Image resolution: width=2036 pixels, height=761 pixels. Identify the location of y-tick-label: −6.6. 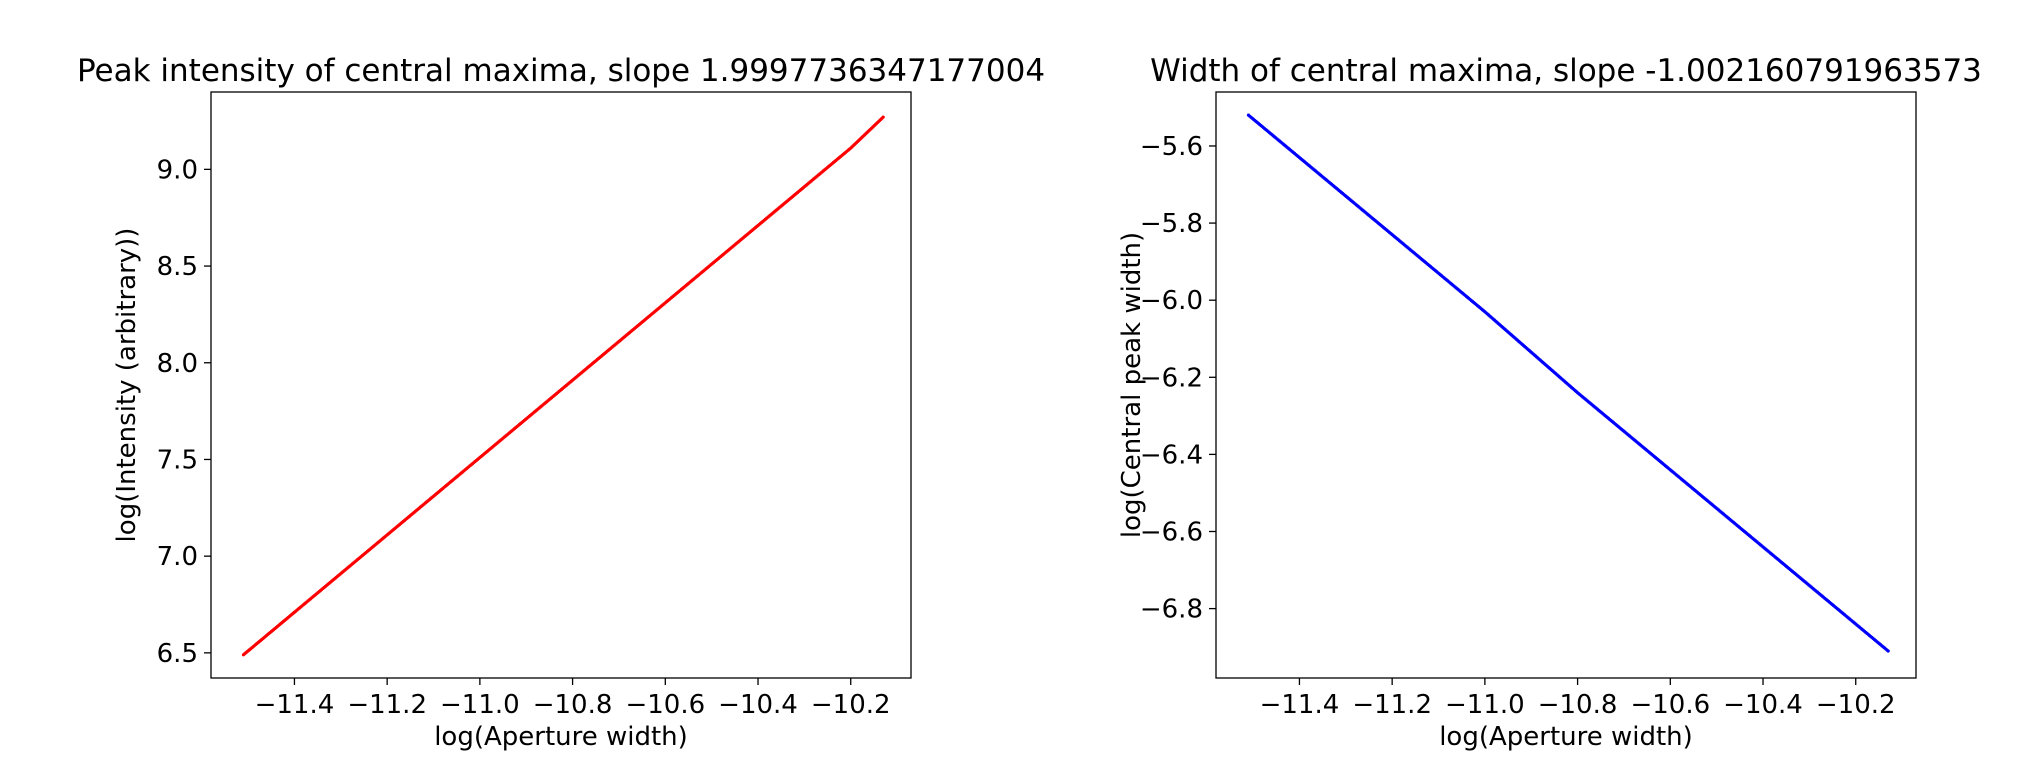
(1171, 533).